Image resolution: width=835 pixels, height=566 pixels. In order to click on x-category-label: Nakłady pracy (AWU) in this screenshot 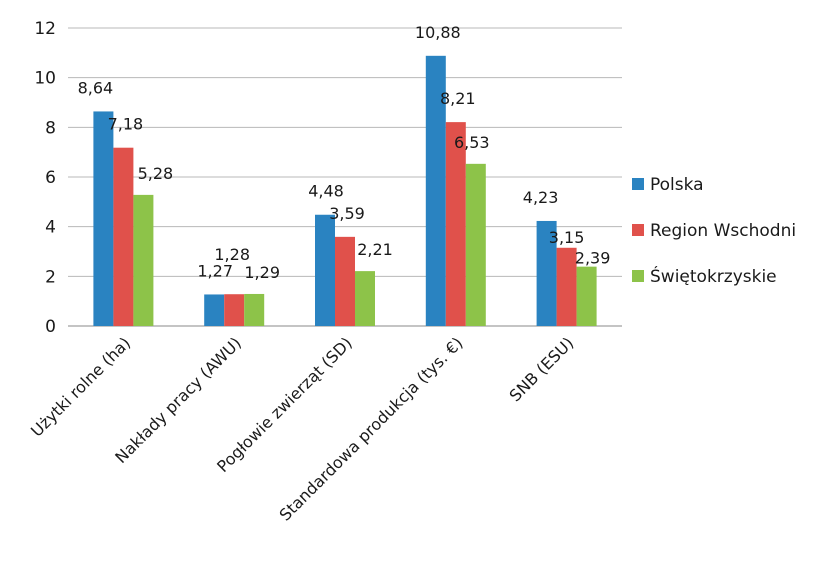, I will do `click(178, 400)`.